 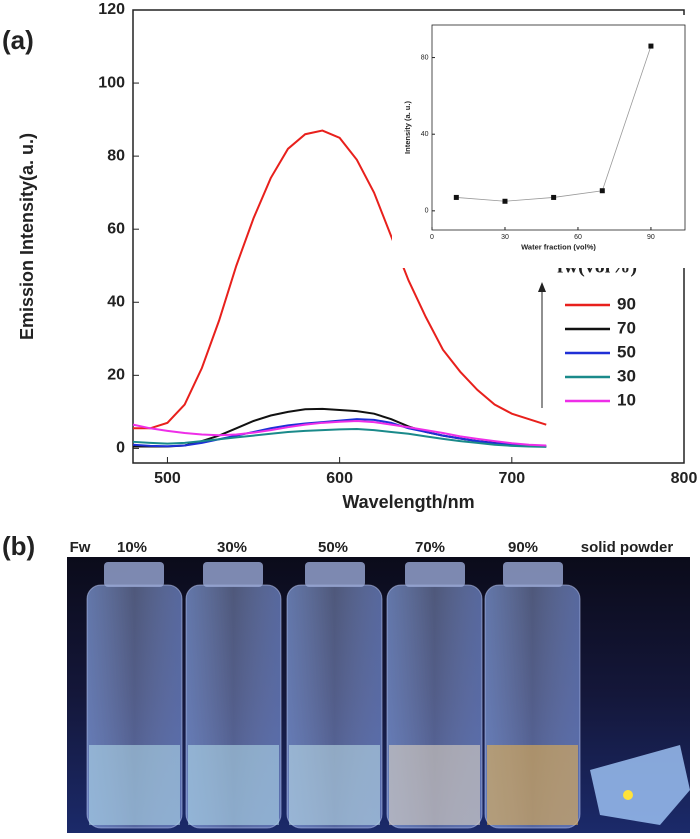 What do you see at coordinates (626, 351) in the screenshot?
I see `legend-label: 50` at bounding box center [626, 351].